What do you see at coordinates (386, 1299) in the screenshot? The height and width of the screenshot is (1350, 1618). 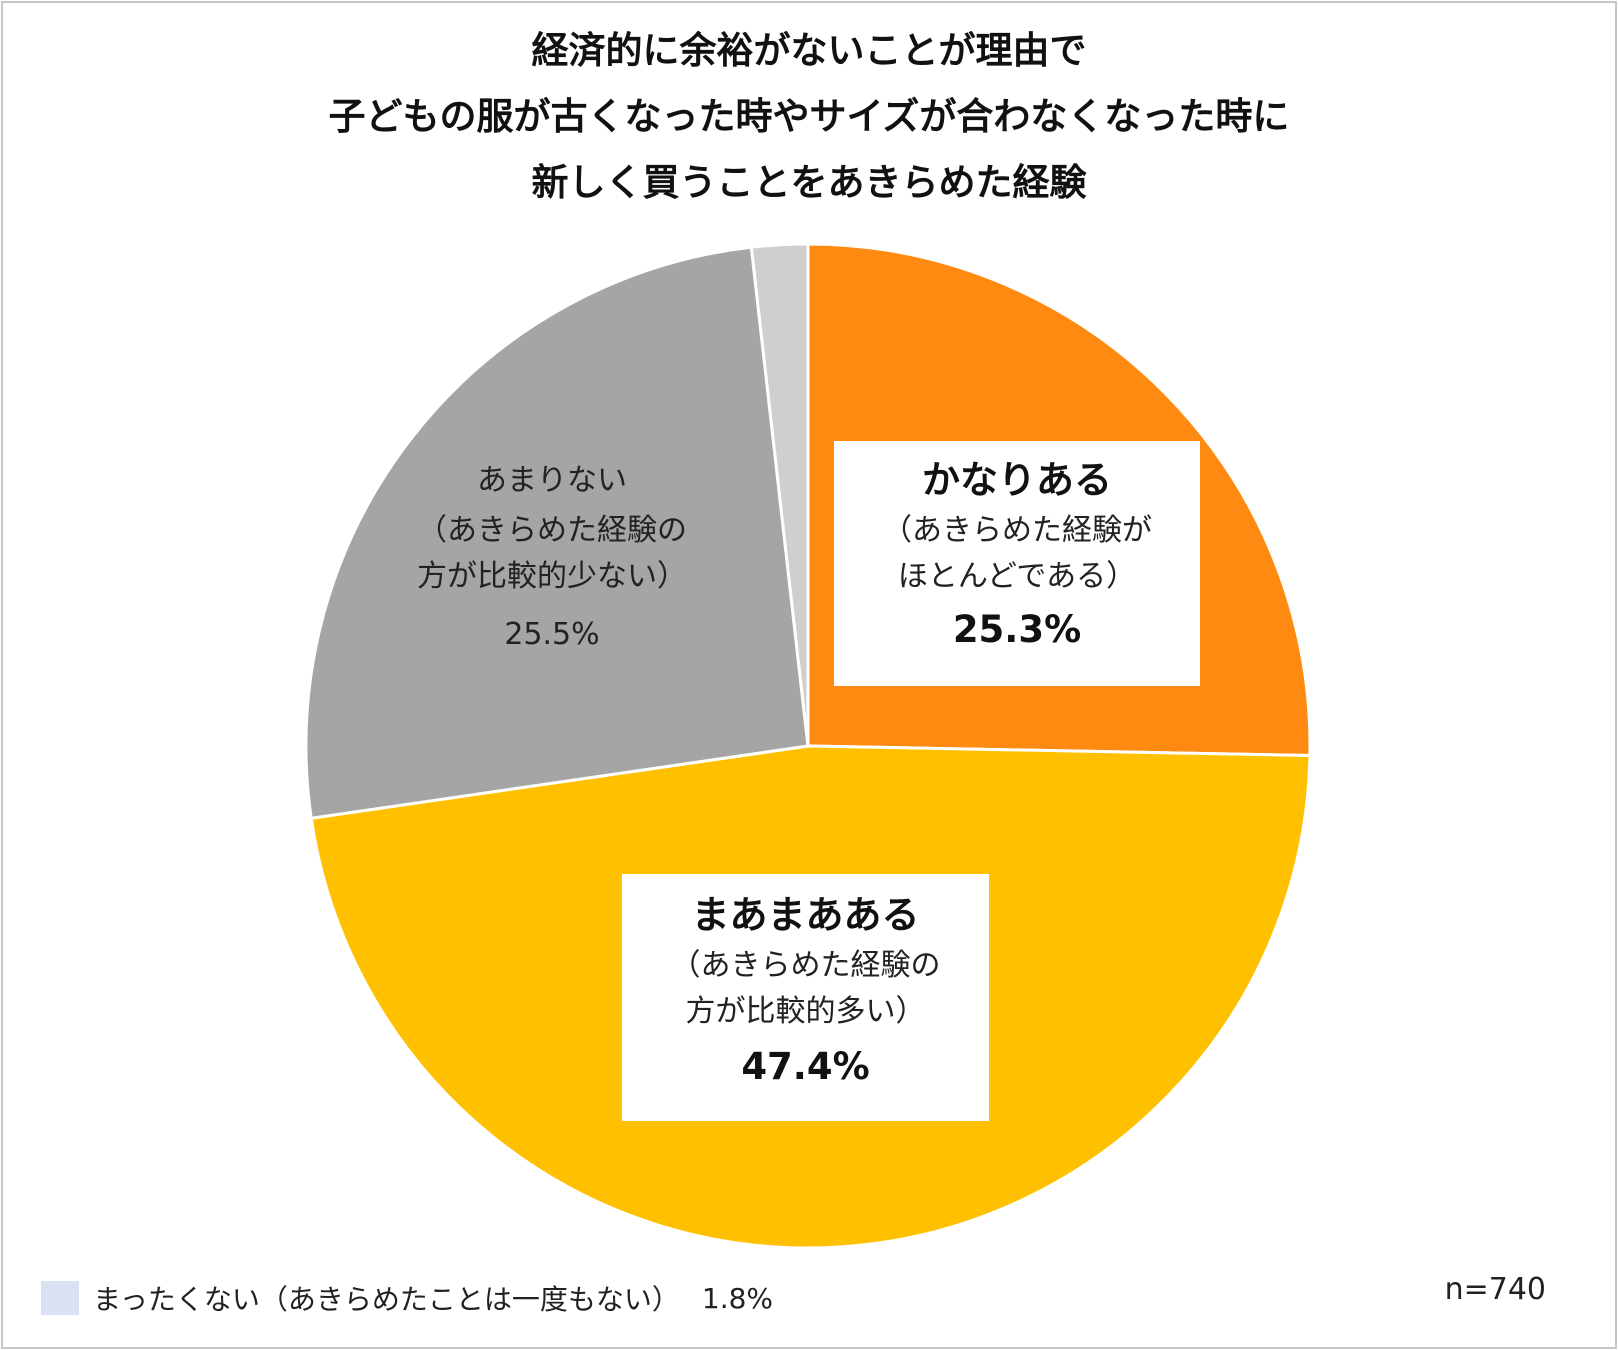 I see `legend-label: まったくない（あきらめたことは一度もない）` at bounding box center [386, 1299].